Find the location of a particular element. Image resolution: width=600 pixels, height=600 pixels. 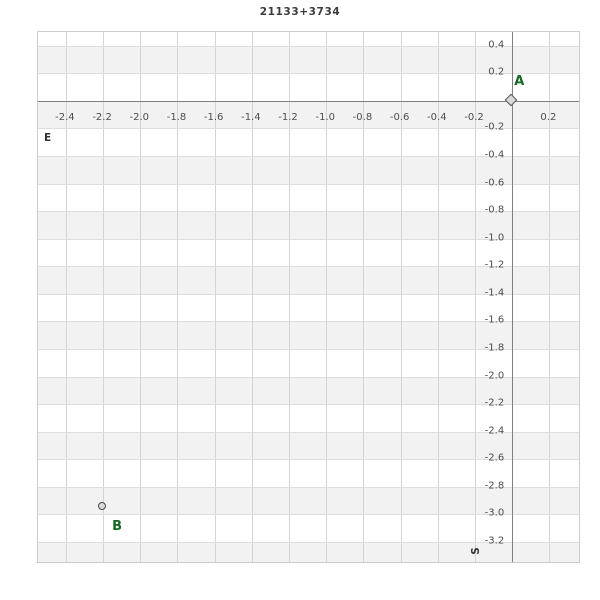

x-tick-label: -0.4 is located at coordinates (437, 117).